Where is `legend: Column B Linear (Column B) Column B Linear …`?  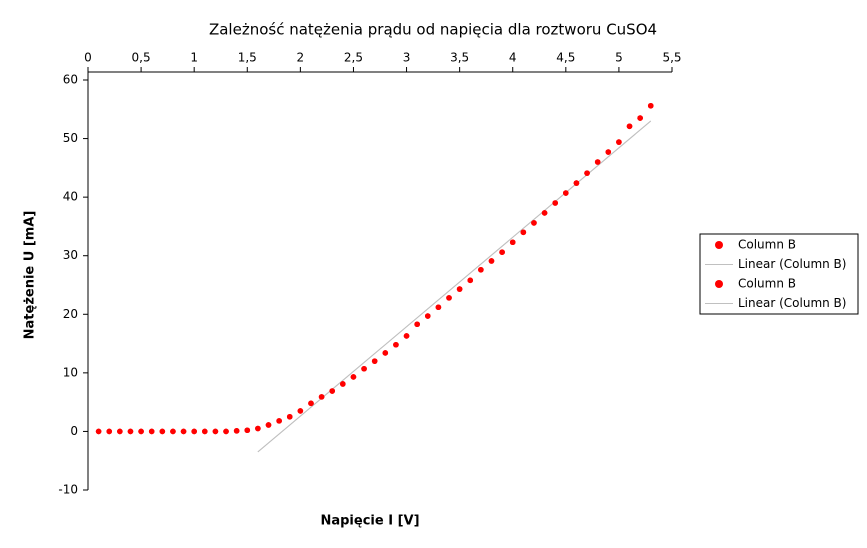 legend: Column B Linear (Column B) Column B Linear … is located at coordinates (779, 274).